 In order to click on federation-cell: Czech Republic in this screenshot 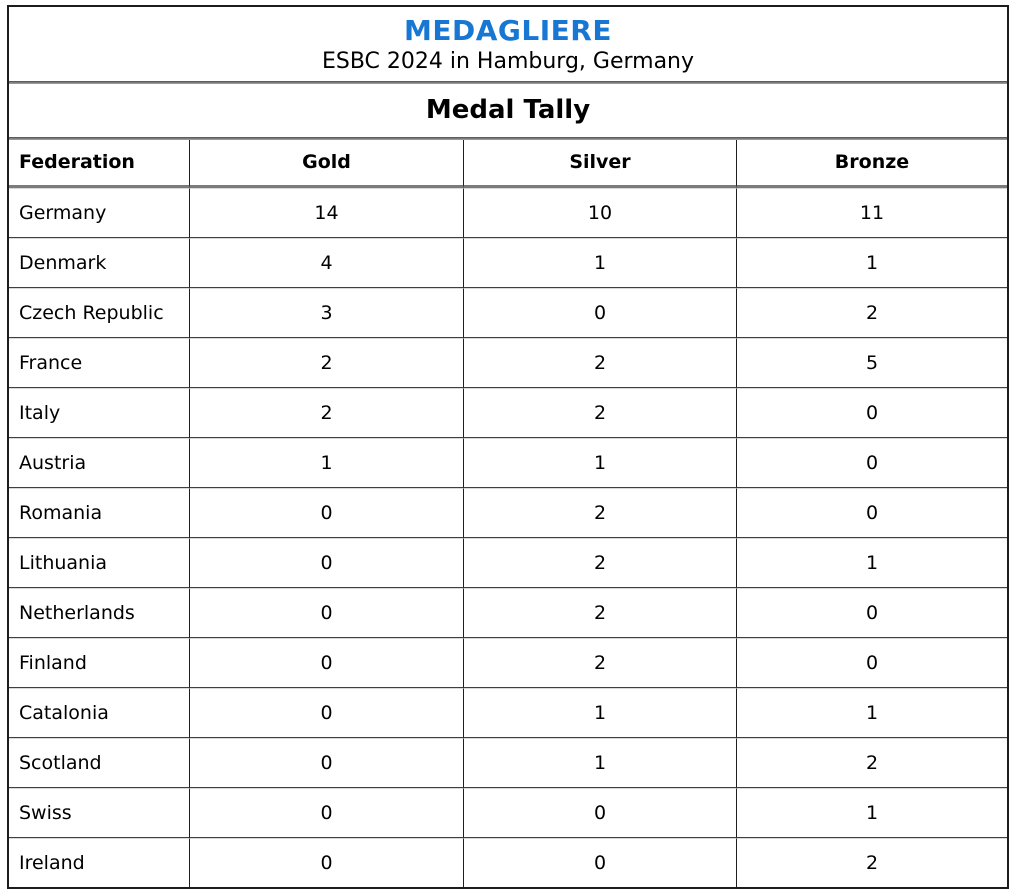, I will do `click(99, 312)`.